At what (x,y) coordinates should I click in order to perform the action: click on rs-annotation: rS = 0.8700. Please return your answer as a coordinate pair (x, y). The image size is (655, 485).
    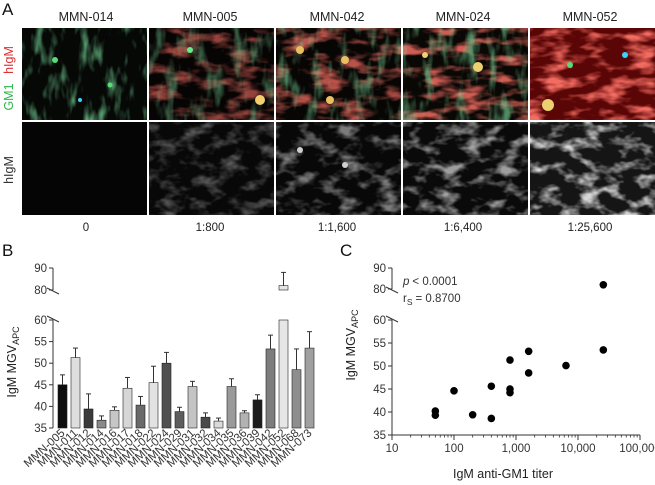
    Looking at the image, I should click on (432, 300).